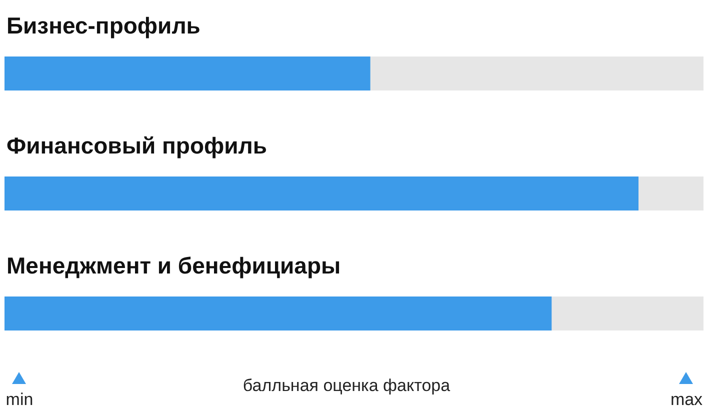 This screenshot has height=417, width=706. I want to click on y-tick-label: Бизнес-профиль, so click(103, 25).